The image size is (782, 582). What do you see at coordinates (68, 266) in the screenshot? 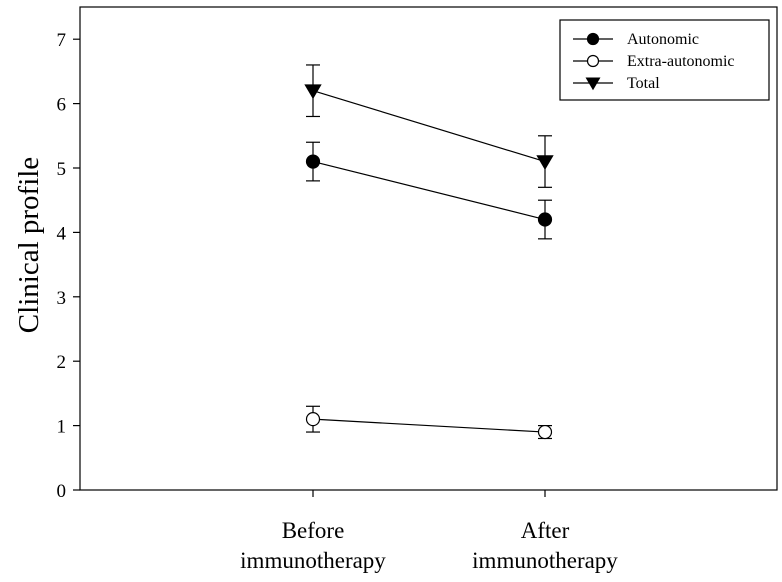
I see `y-axis-ticks: 0 1 2 3 4 5 6 7` at bounding box center [68, 266].